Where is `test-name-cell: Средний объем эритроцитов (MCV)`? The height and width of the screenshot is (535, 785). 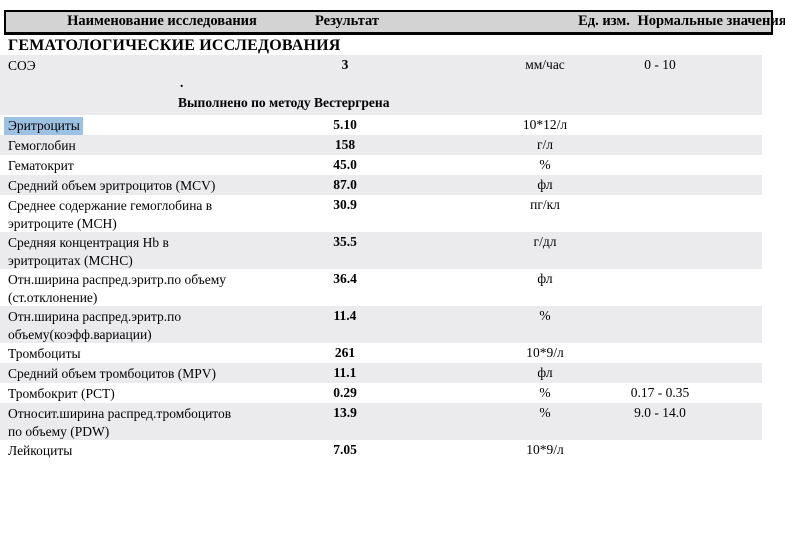 test-name-cell: Средний объем эритроцитов (MCV) is located at coordinates (111, 186).